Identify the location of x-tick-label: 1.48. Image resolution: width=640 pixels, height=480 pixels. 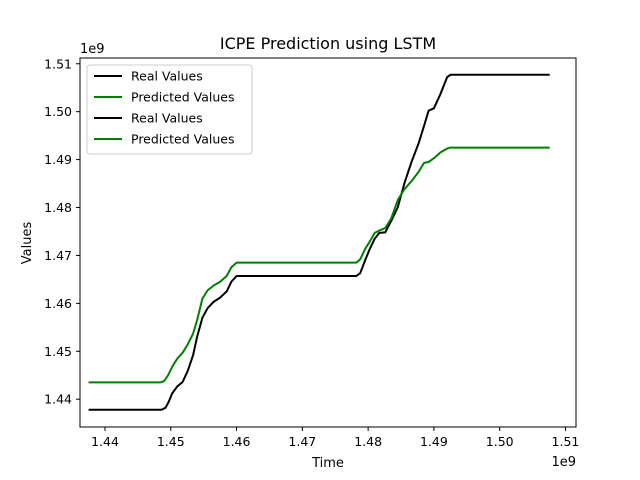
(368, 441).